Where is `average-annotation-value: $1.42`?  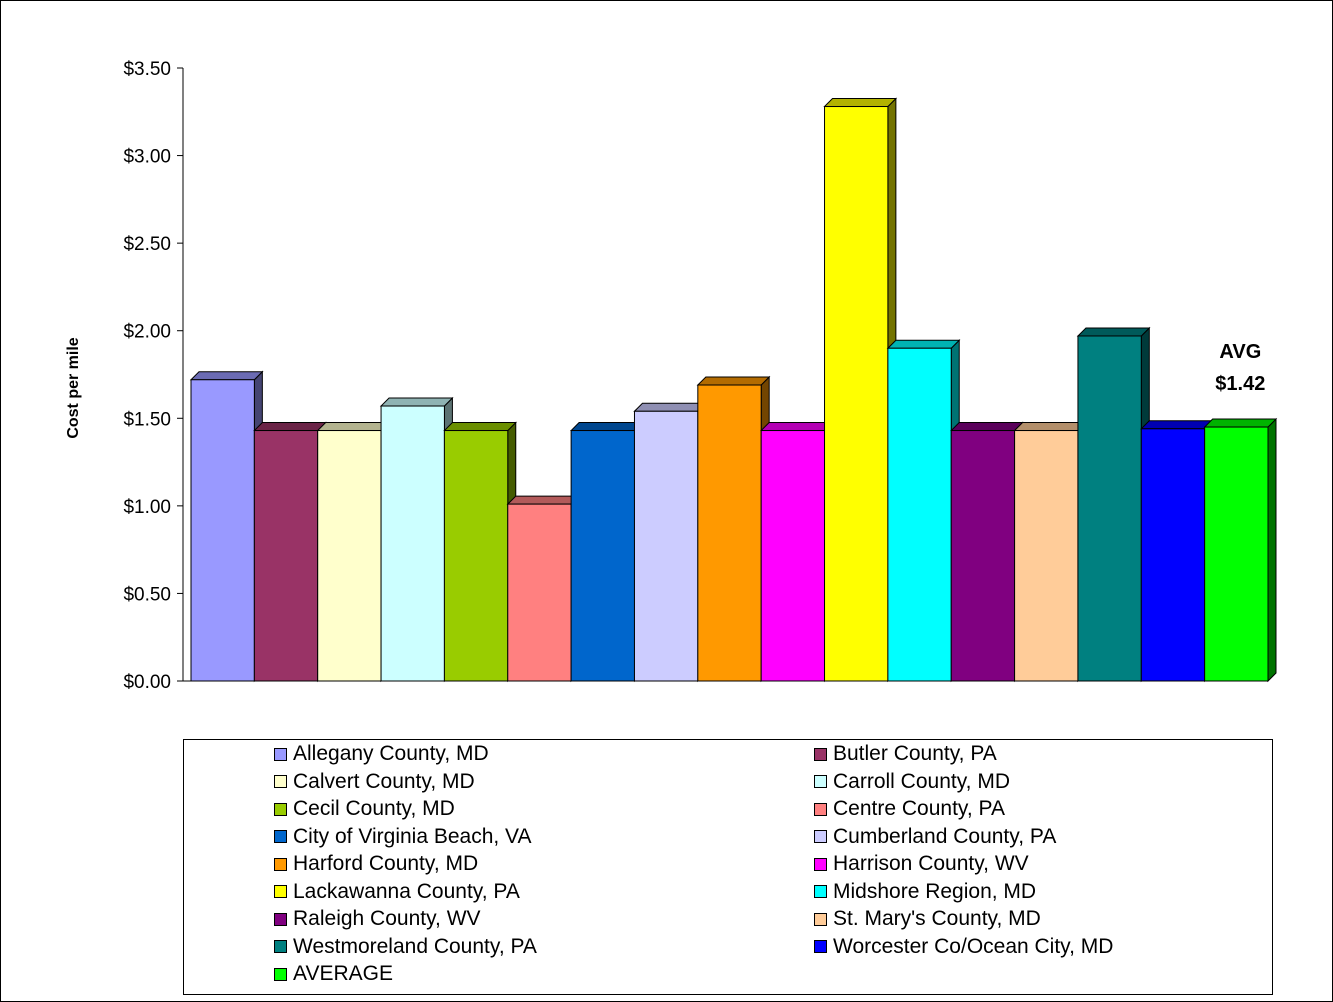
average-annotation-value: $1.42 is located at coordinates (1240, 384).